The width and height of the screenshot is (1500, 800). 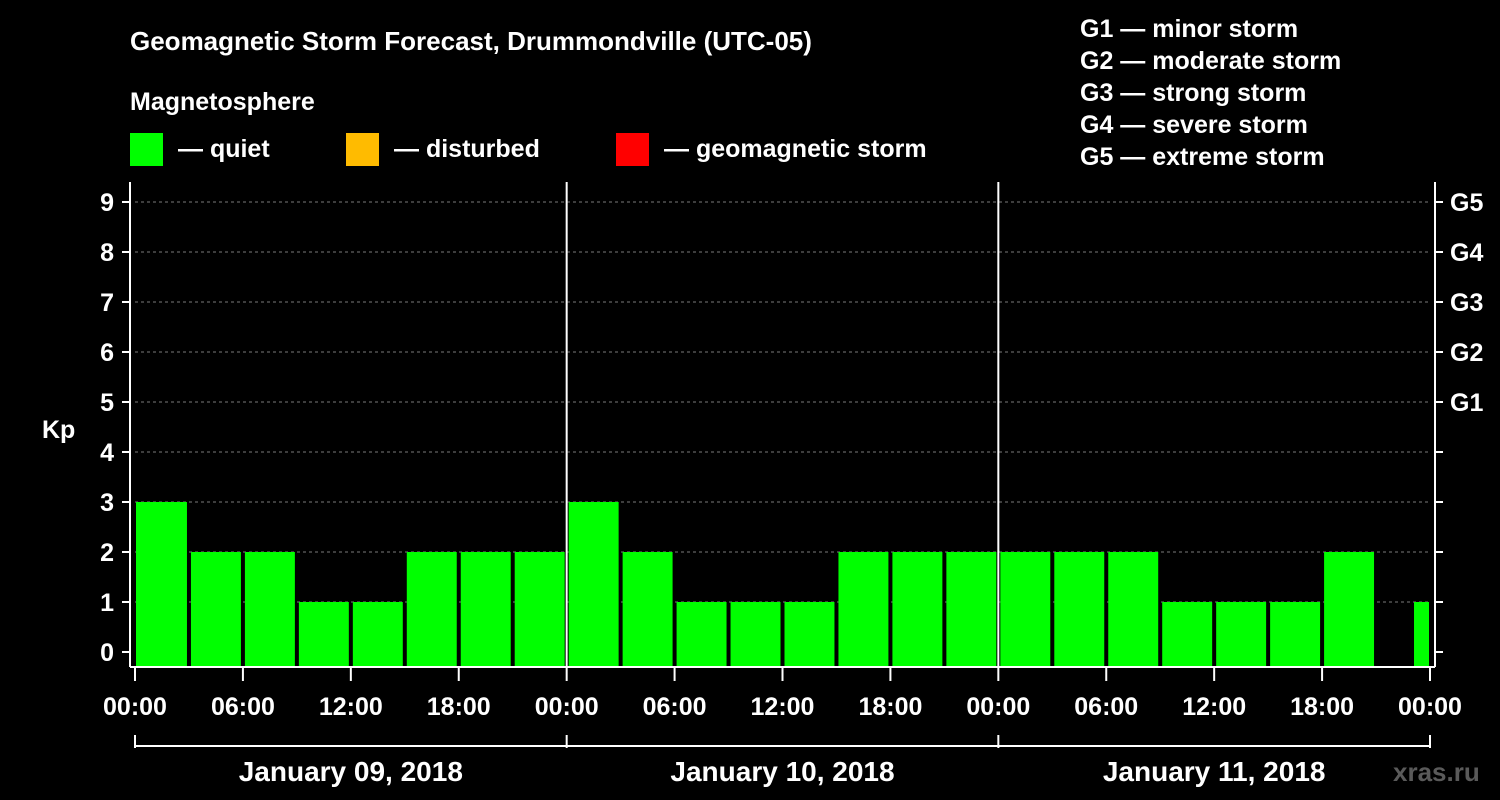 What do you see at coordinates (107, 203) in the screenshot?
I see `y-tick-label-9: 9` at bounding box center [107, 203].